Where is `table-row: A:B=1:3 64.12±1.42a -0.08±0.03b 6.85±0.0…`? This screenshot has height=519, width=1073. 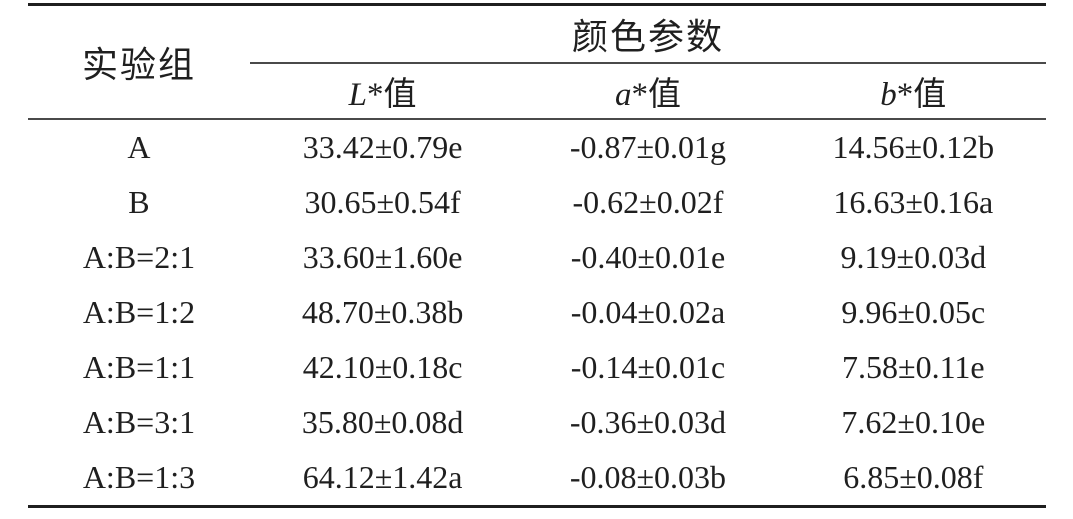
table-row: A:B=1:3 64.12±1.42a -0.08±0.03b 6.85±0.0… is located at coordinates (537, 478).